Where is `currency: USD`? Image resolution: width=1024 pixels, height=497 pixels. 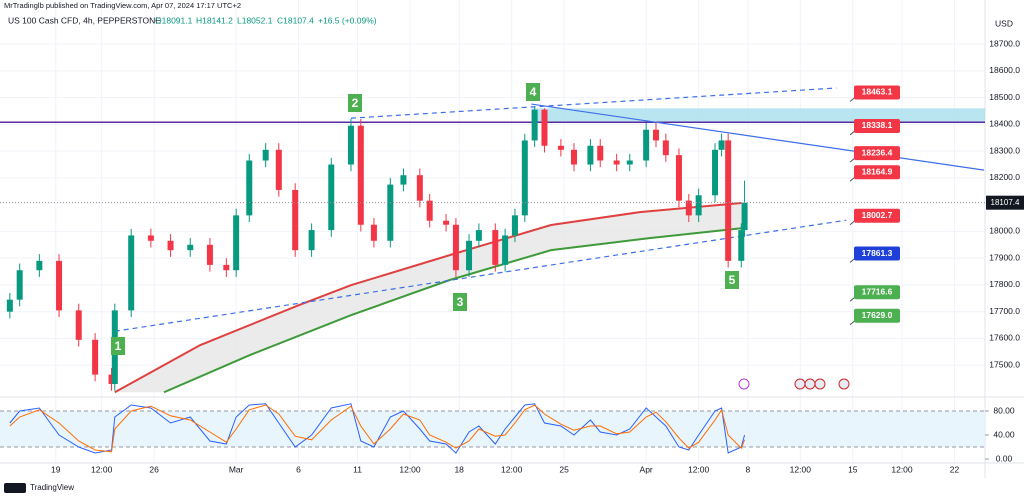 currency: USD is located at coordinates (1004, 23).